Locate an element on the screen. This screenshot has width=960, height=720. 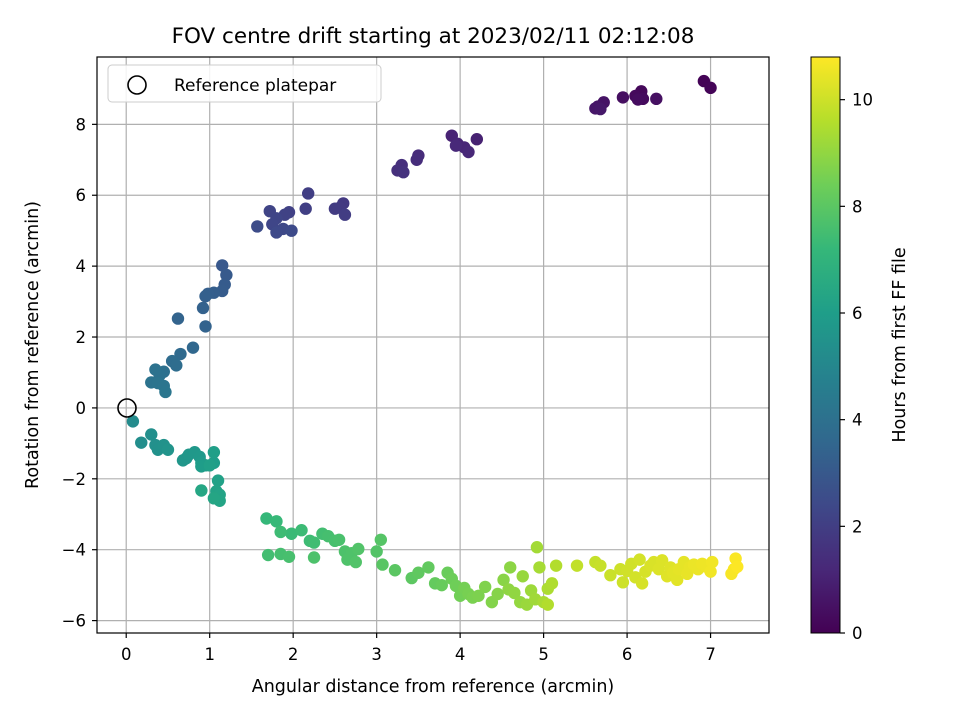
y-tick-label: −2 is located at coordinates (74, 479).